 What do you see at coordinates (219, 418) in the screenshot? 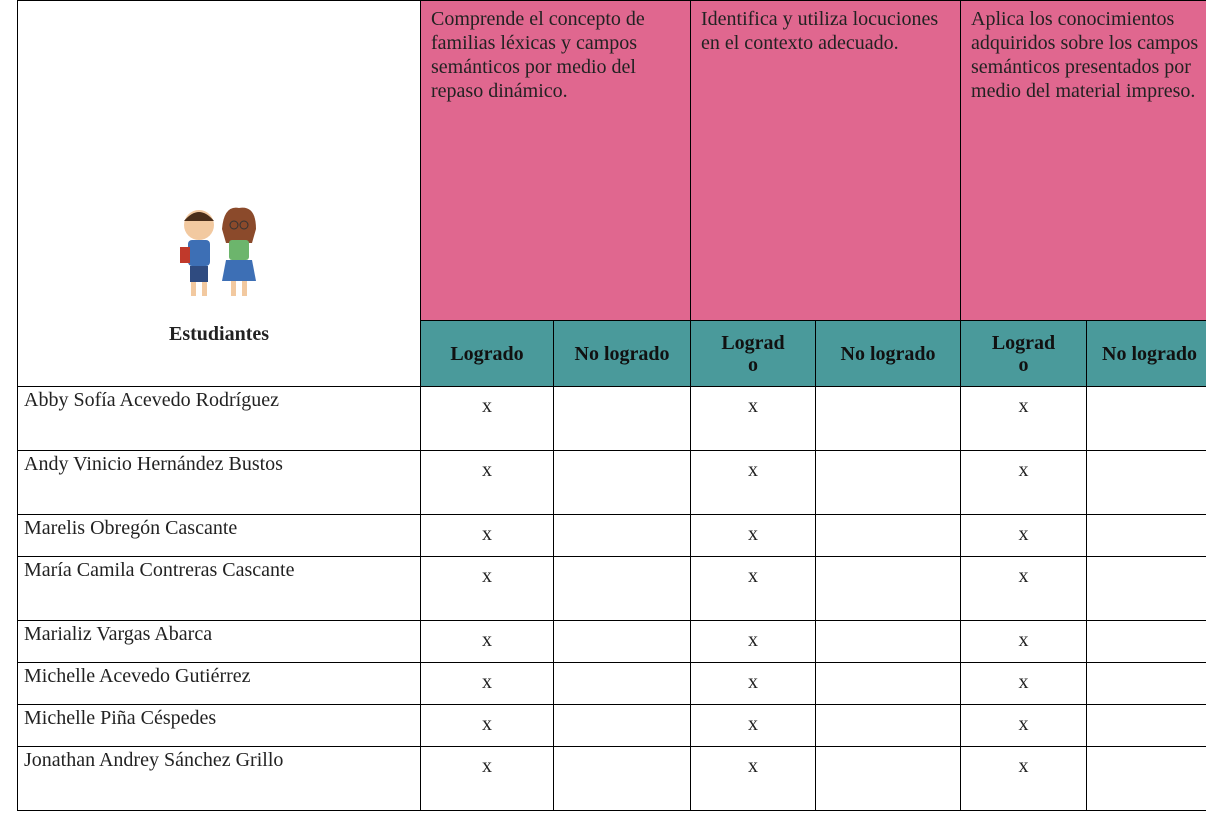
I see `student-name: Abby Sofía Acevedo Rodríguez` at bounding box center [219, 418].